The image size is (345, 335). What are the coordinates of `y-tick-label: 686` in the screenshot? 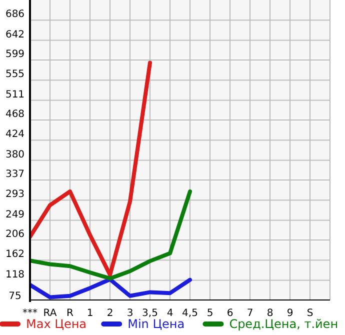 It's located at (15, 14).